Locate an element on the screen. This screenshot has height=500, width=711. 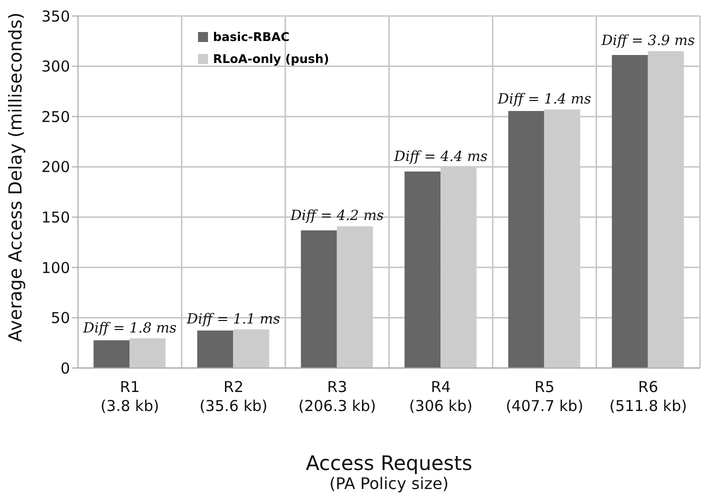
annotation: Diff = 1.8 ms is located at coordinates (129, 328).